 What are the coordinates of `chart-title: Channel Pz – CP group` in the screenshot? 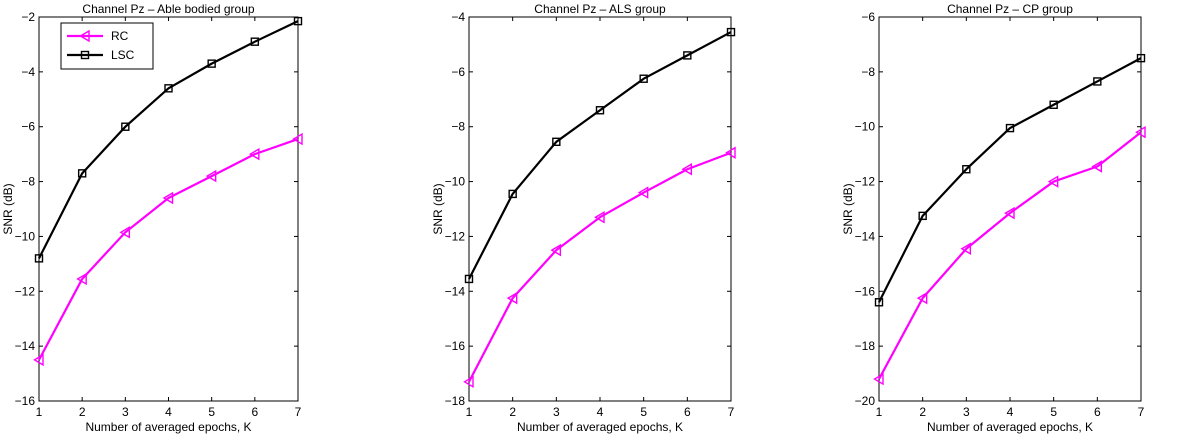 It's located at (1010, 9).